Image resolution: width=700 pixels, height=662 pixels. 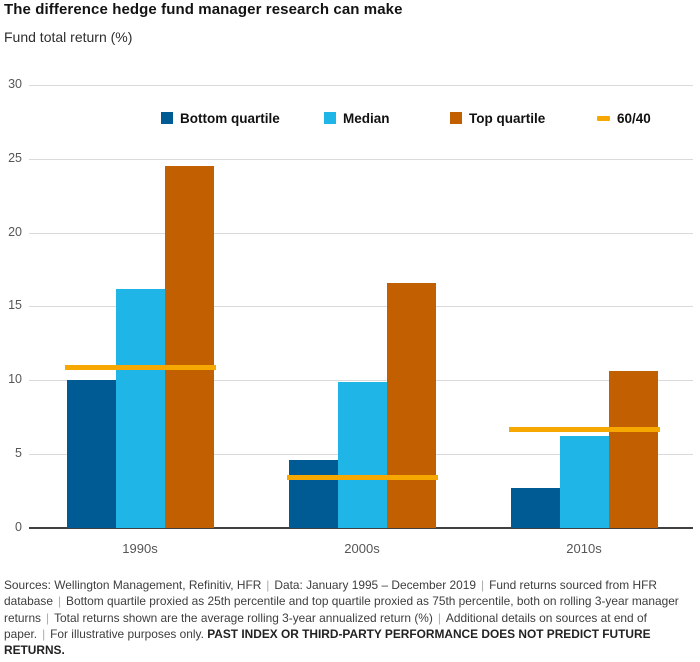 What do you see at coordinates (361, 528) in the screenshot?
I see `x-axis-baseline` at bounding box center [361, 528].